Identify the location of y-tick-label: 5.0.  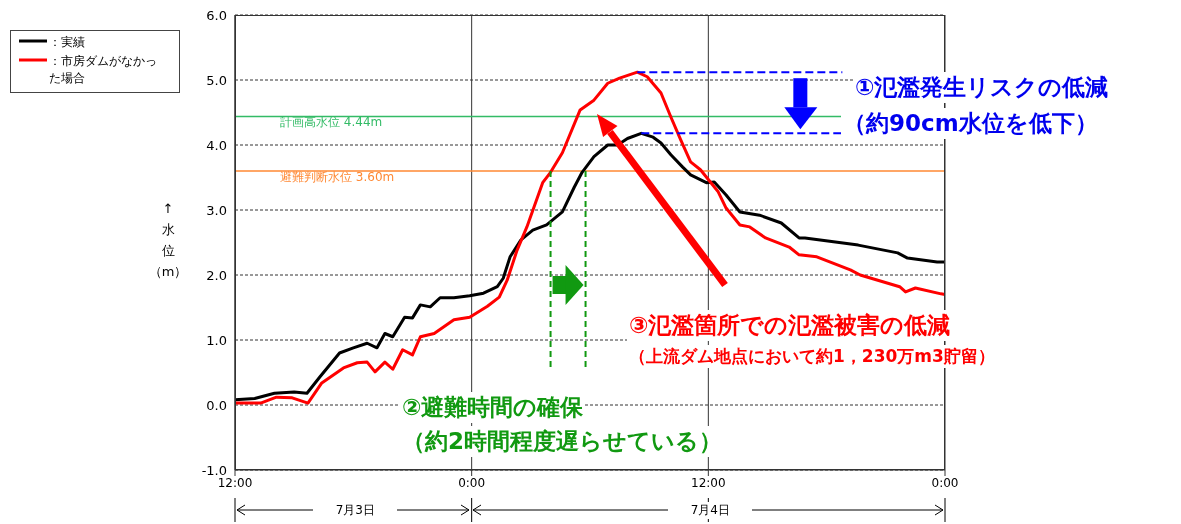
(216, 80).